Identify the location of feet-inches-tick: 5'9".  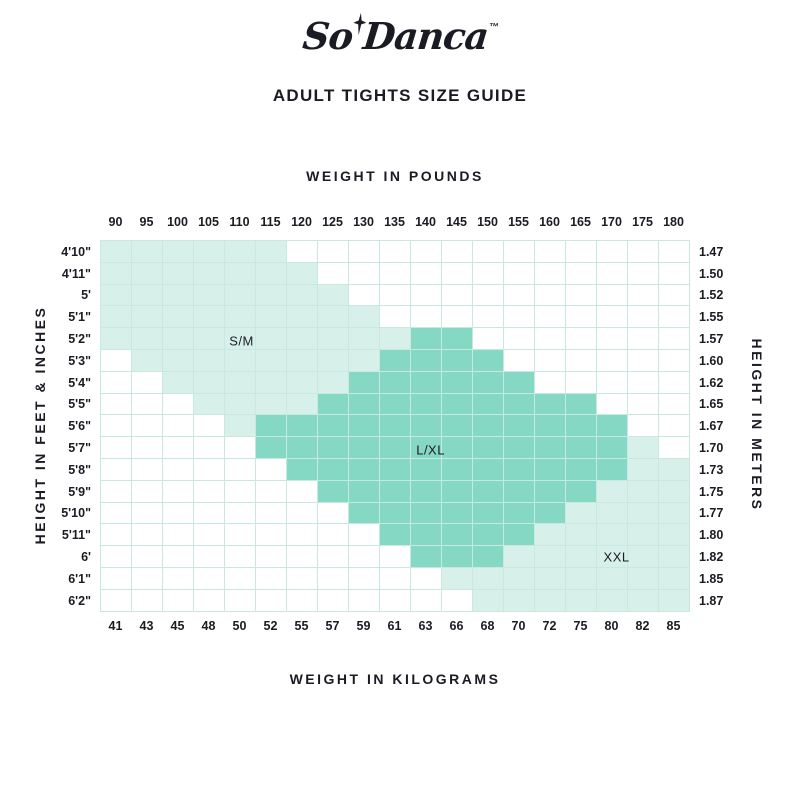
(79, 491).